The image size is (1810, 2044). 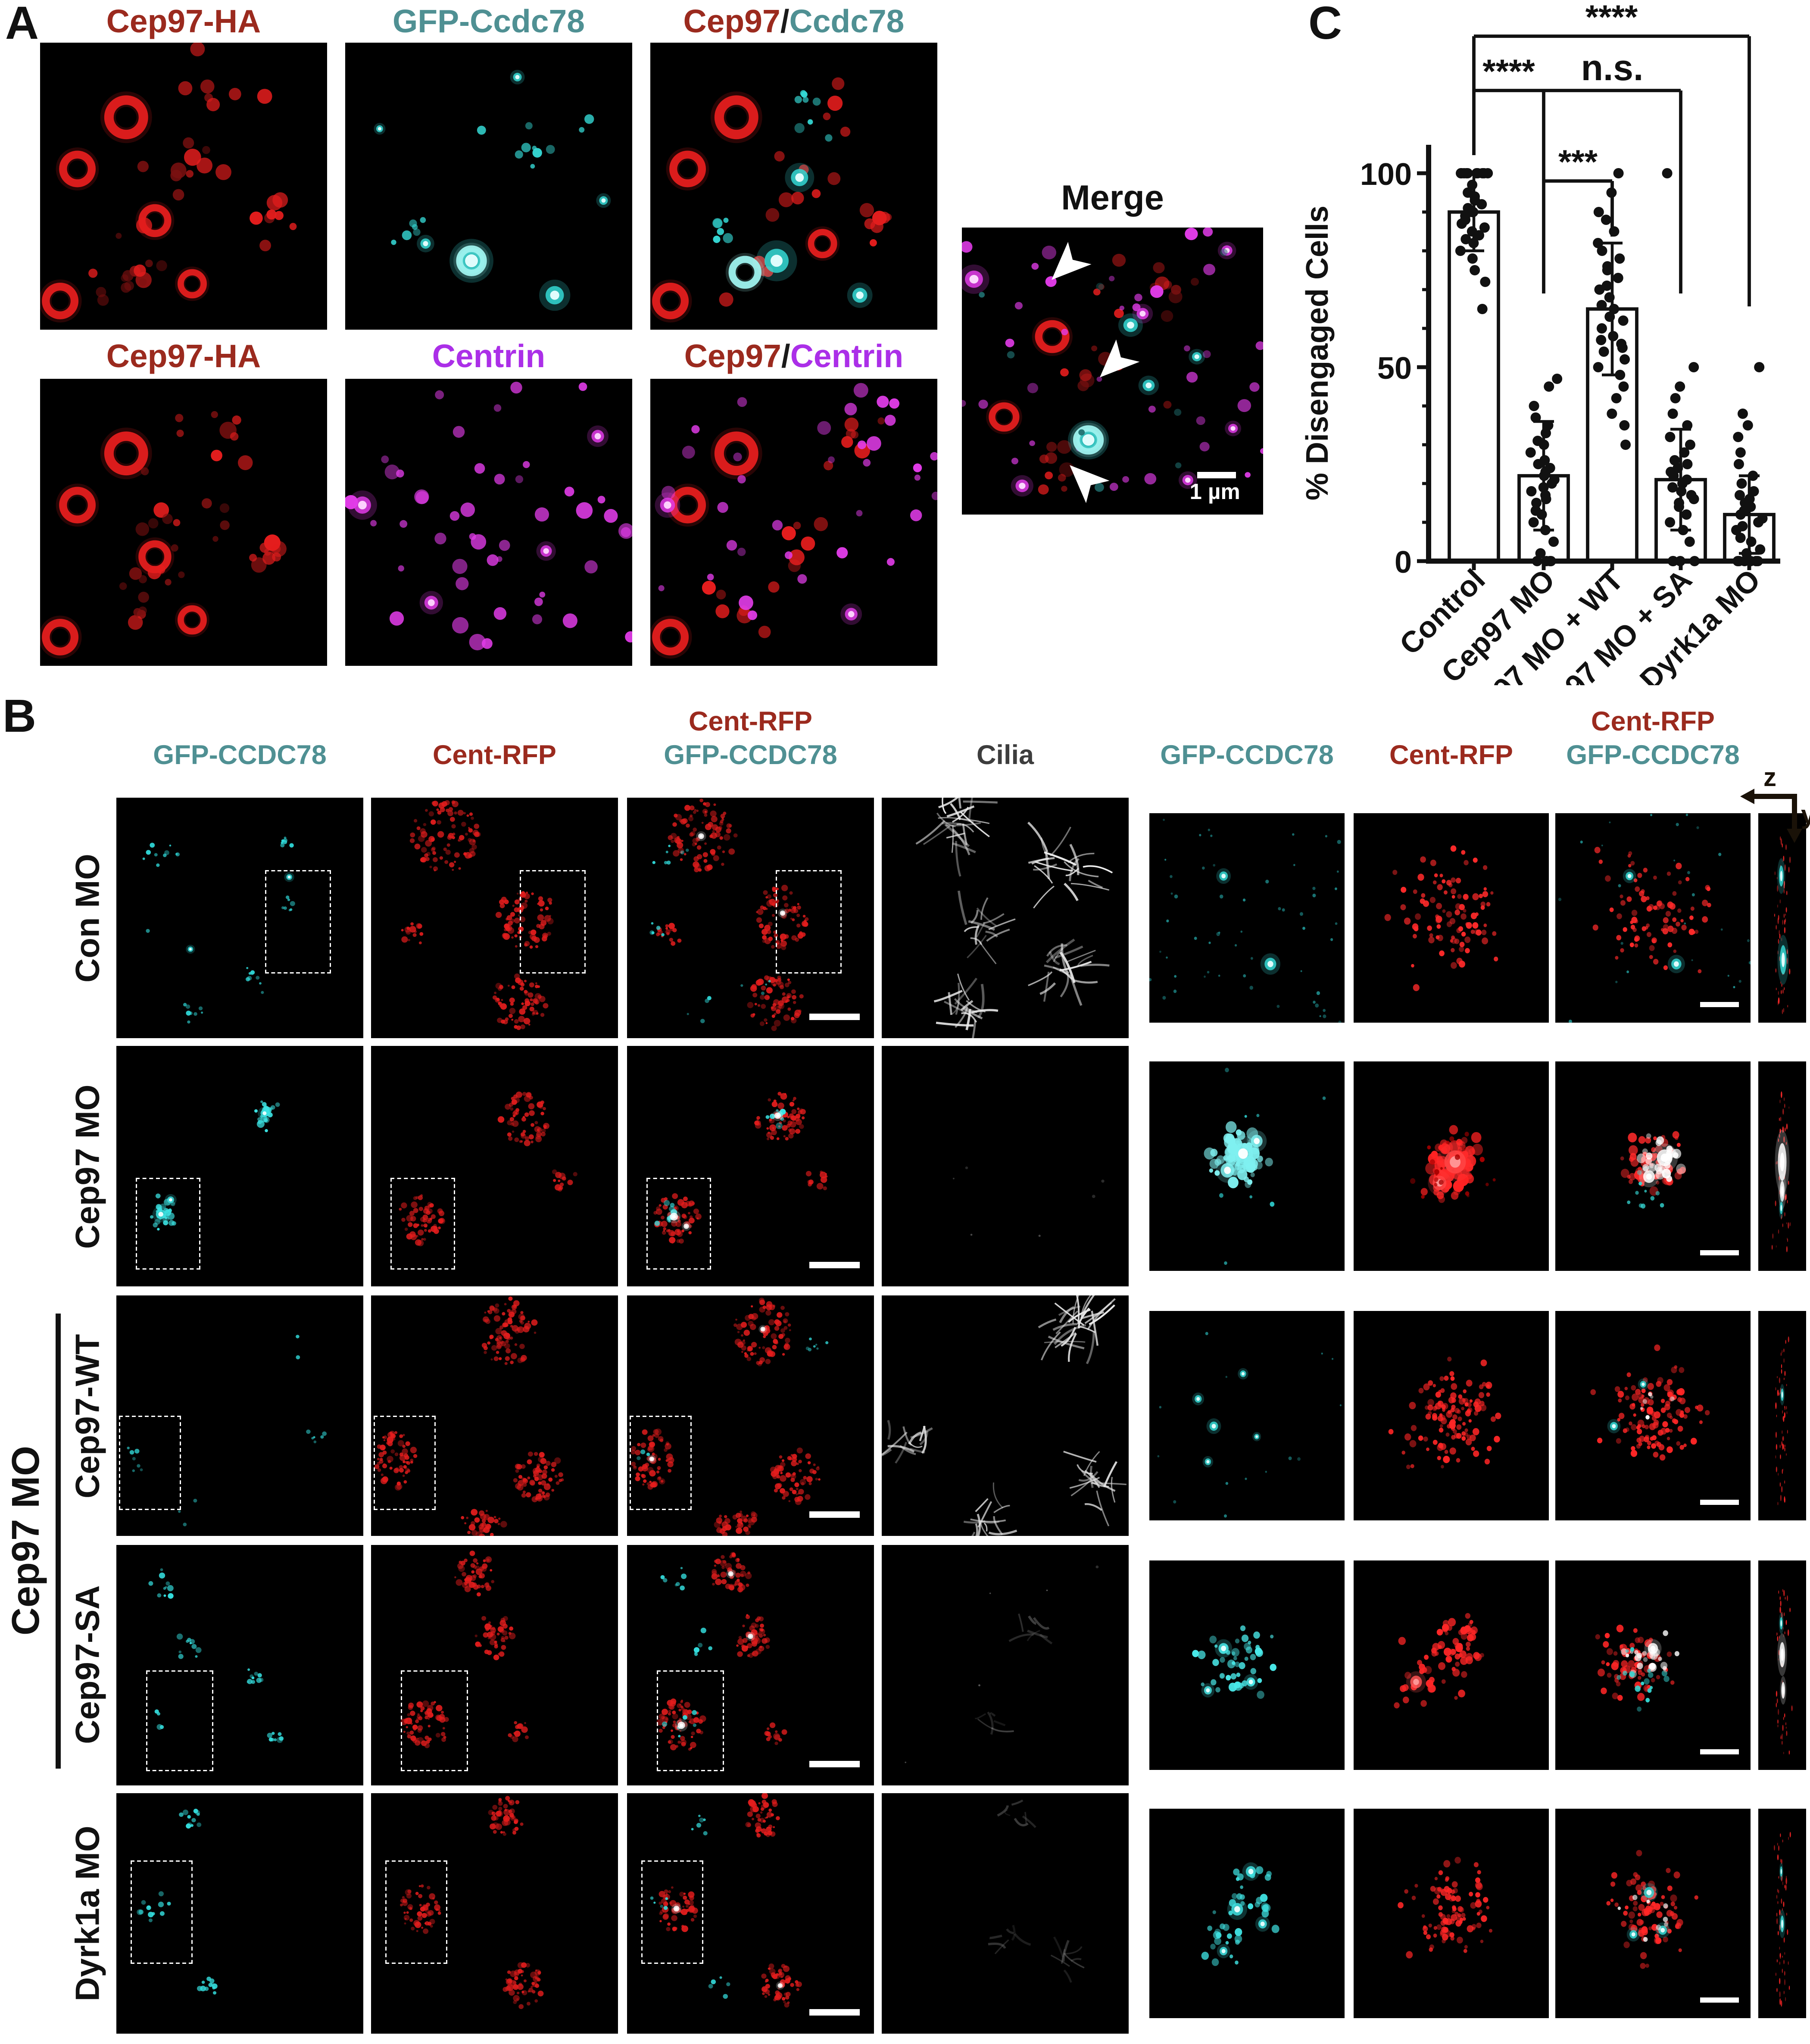 I want to click on microscopy-image-b1c4, so click(x=1006, y=918).